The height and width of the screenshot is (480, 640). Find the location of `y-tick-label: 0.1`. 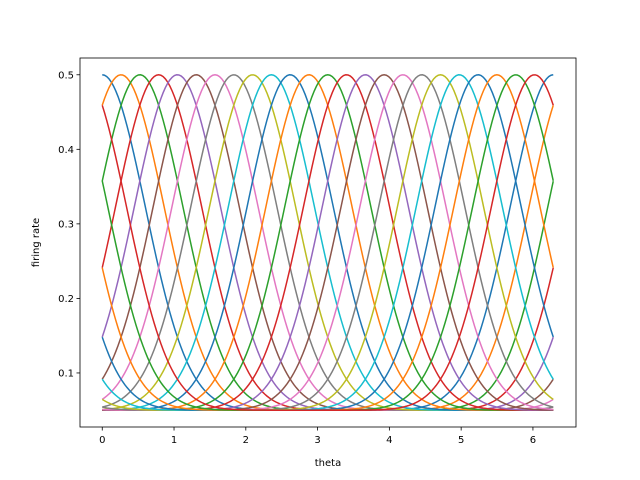

y-tick-label: 0.1 is located at coordinates (66, 373).